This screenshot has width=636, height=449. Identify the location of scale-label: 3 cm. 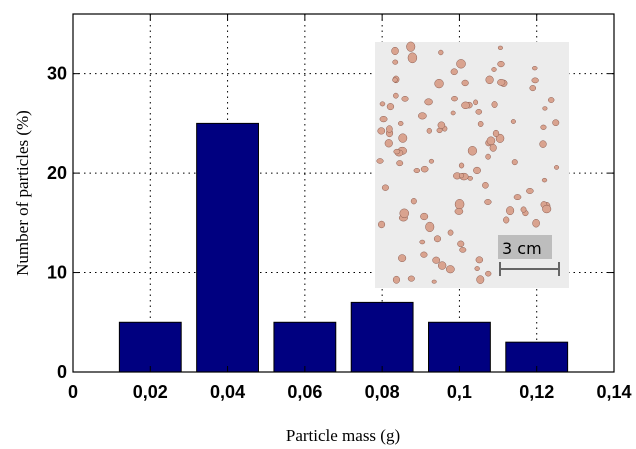
(522, 248).